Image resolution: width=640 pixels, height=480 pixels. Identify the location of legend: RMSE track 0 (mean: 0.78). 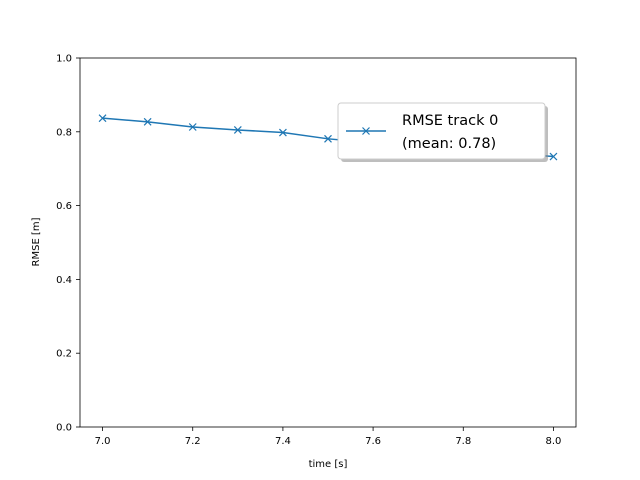
(442, 132).